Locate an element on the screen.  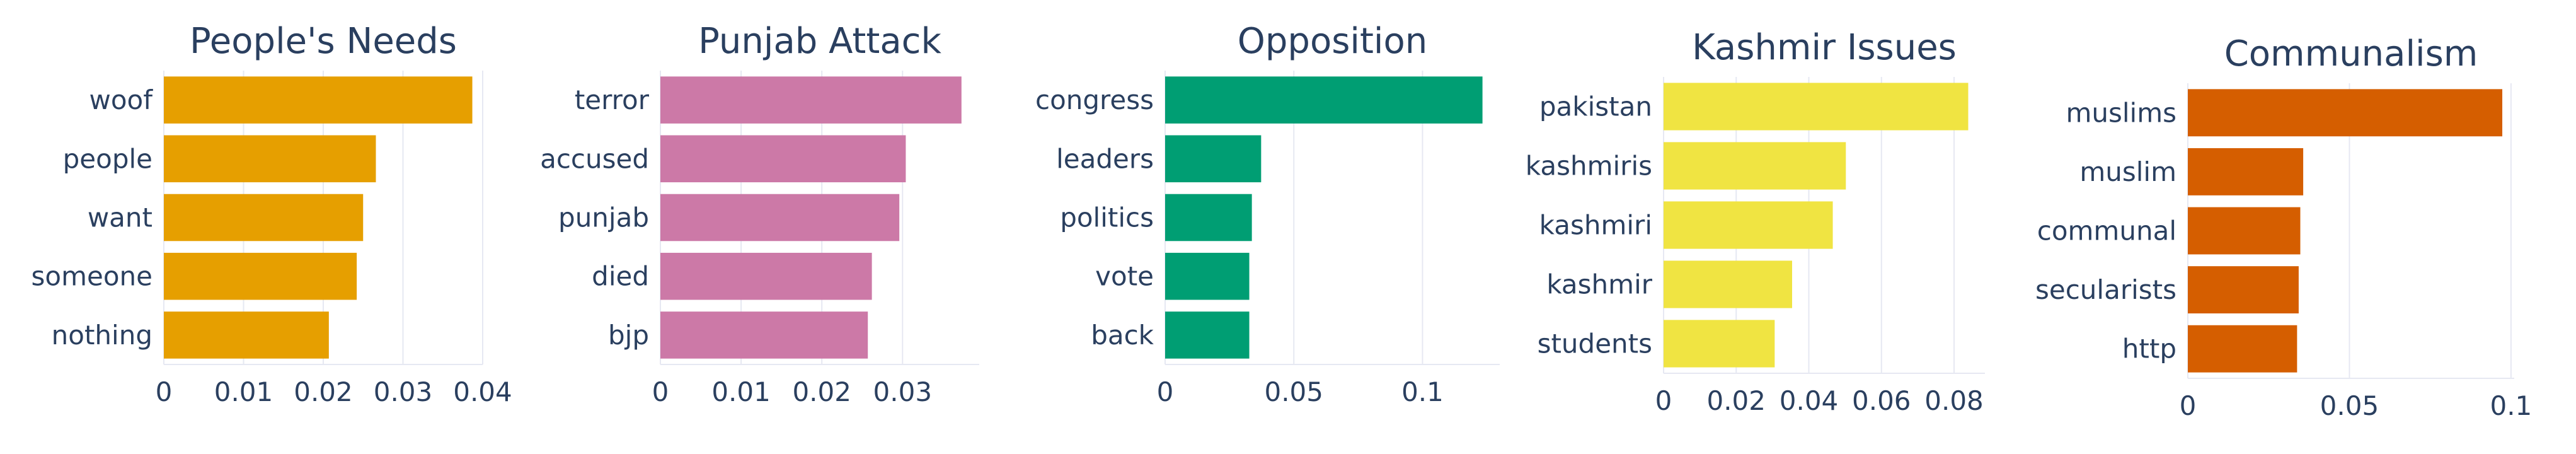
x-tick-label-2-1: 0.05 is located at coordinates (1293, 391).